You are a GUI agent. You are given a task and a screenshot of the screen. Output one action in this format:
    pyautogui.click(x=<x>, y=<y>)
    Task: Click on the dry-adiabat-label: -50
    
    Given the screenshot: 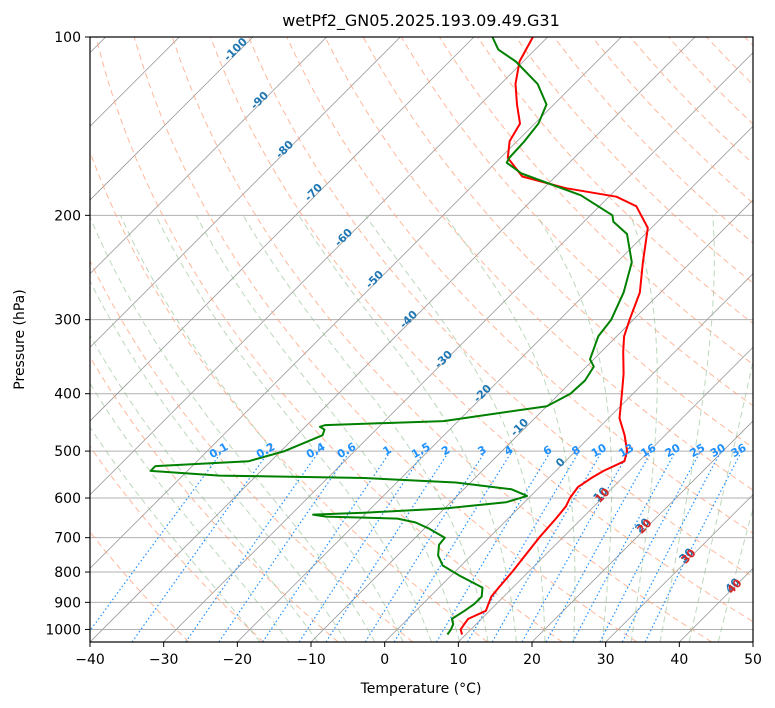 What is the action you would take?
    pyautogui.click(x=374, y=279)
    